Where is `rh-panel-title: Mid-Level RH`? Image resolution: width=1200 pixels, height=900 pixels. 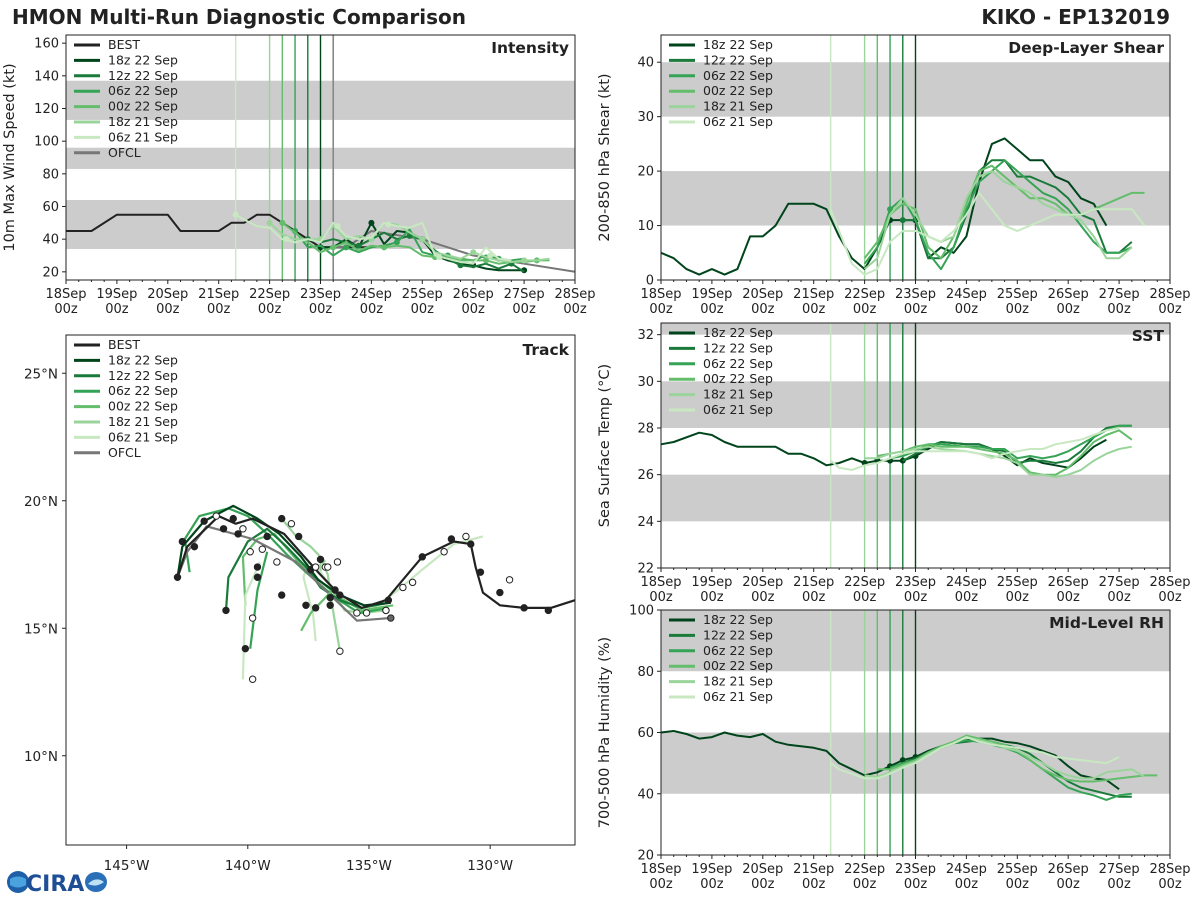
rh-panel-title: Mid-Level RH is located at coordinates (1106, 623).